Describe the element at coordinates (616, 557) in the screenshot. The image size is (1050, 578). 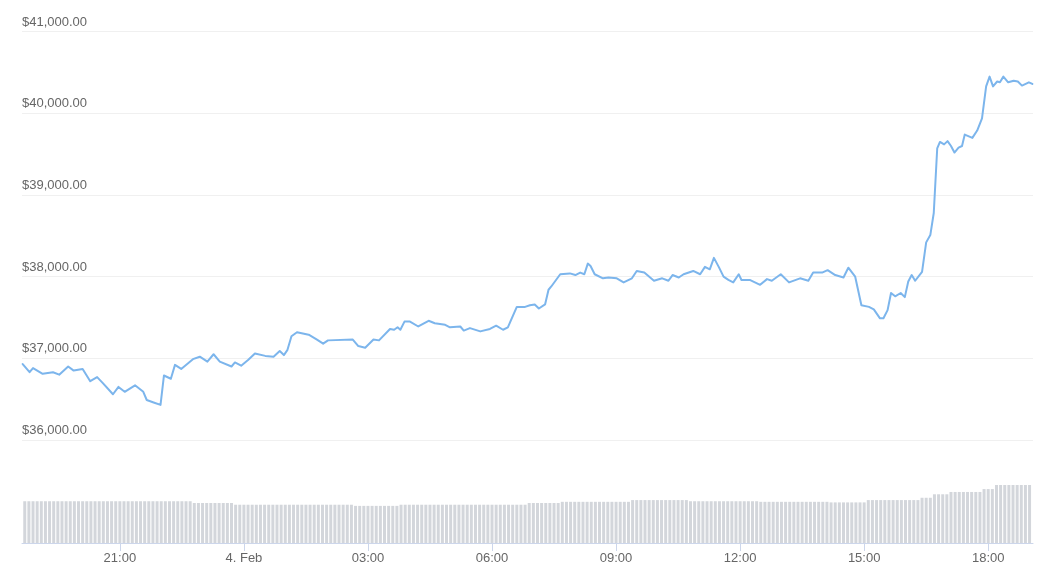
I see `x-tick-label: 09:00` at that location.